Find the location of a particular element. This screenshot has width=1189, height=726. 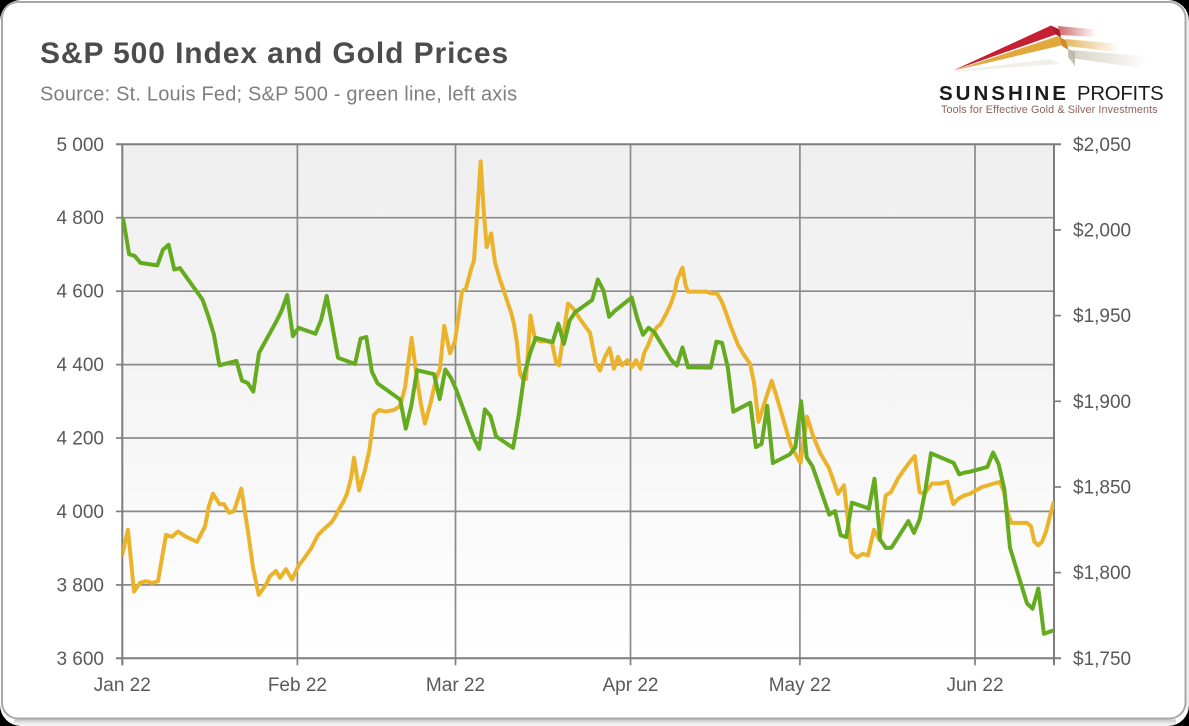

svg-text: 4 400 is located at coordinates (80, 365).